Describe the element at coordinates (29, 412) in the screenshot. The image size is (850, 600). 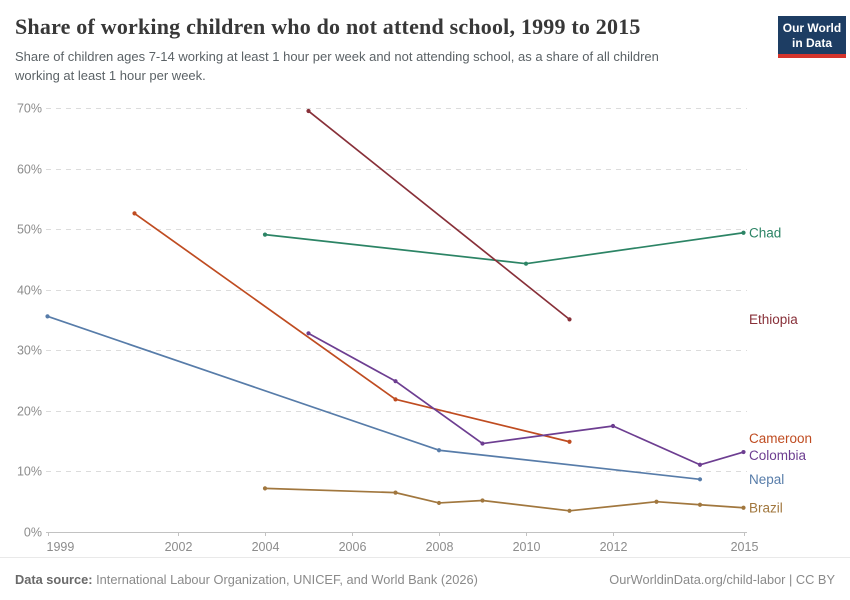
I see `y-tick-label-20: 20%` at that location.